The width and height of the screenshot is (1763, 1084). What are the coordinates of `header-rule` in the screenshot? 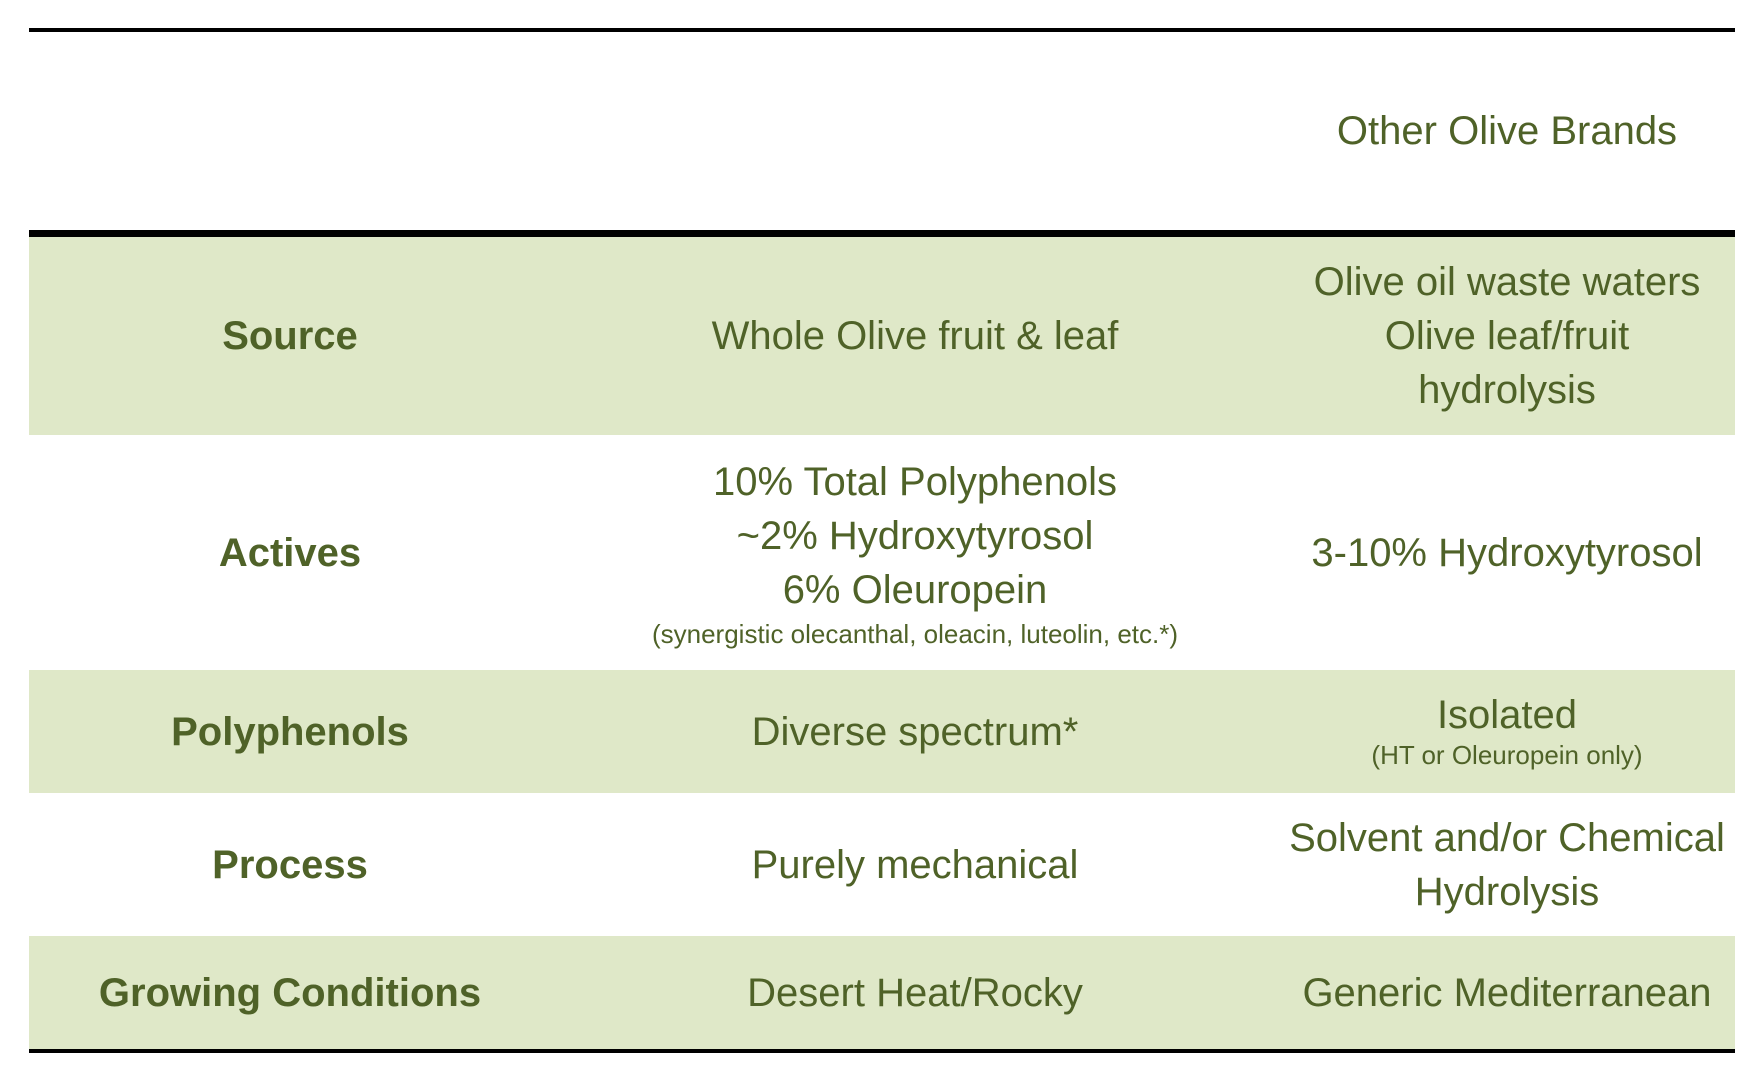 It's located at (882, 233).